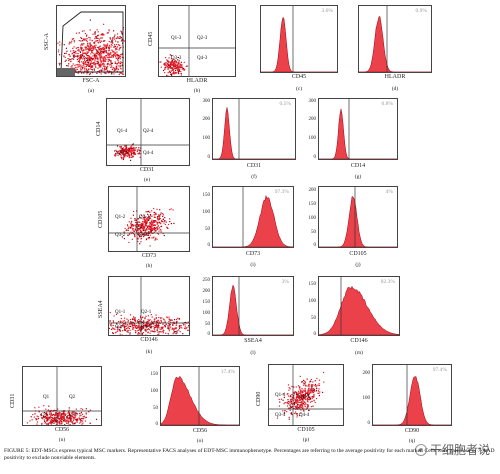 This screenshot has height=474, width=500. I want to click on ylabel-h: CD105, so click(101, 219).